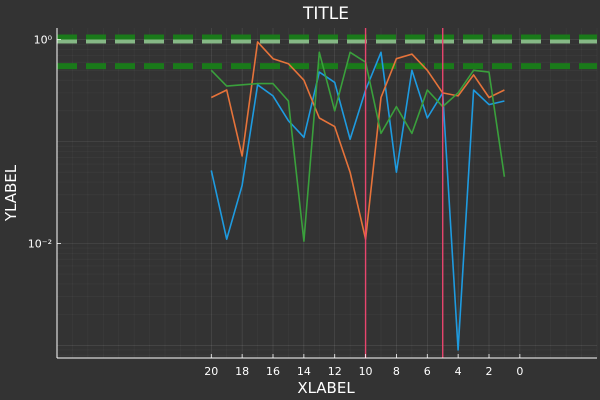  I want to click on chart-title: TITLE, so click(325, 14).